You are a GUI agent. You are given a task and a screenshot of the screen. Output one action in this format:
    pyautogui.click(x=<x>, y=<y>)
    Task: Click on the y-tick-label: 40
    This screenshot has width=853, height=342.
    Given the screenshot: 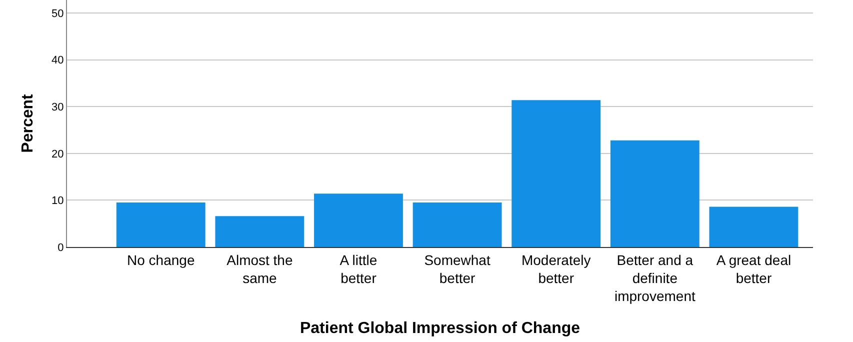 What is the action you would take?
    pyautogui.click(x=58, y=60)
    